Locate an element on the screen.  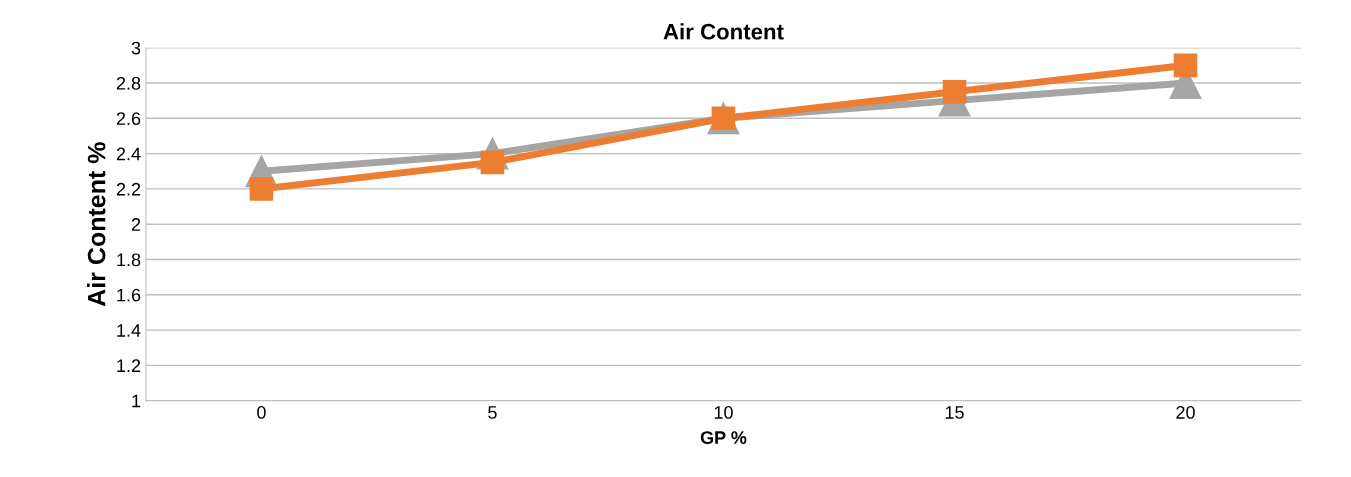
y-tick-label: 1.8 is located at coordinates (129, 260).